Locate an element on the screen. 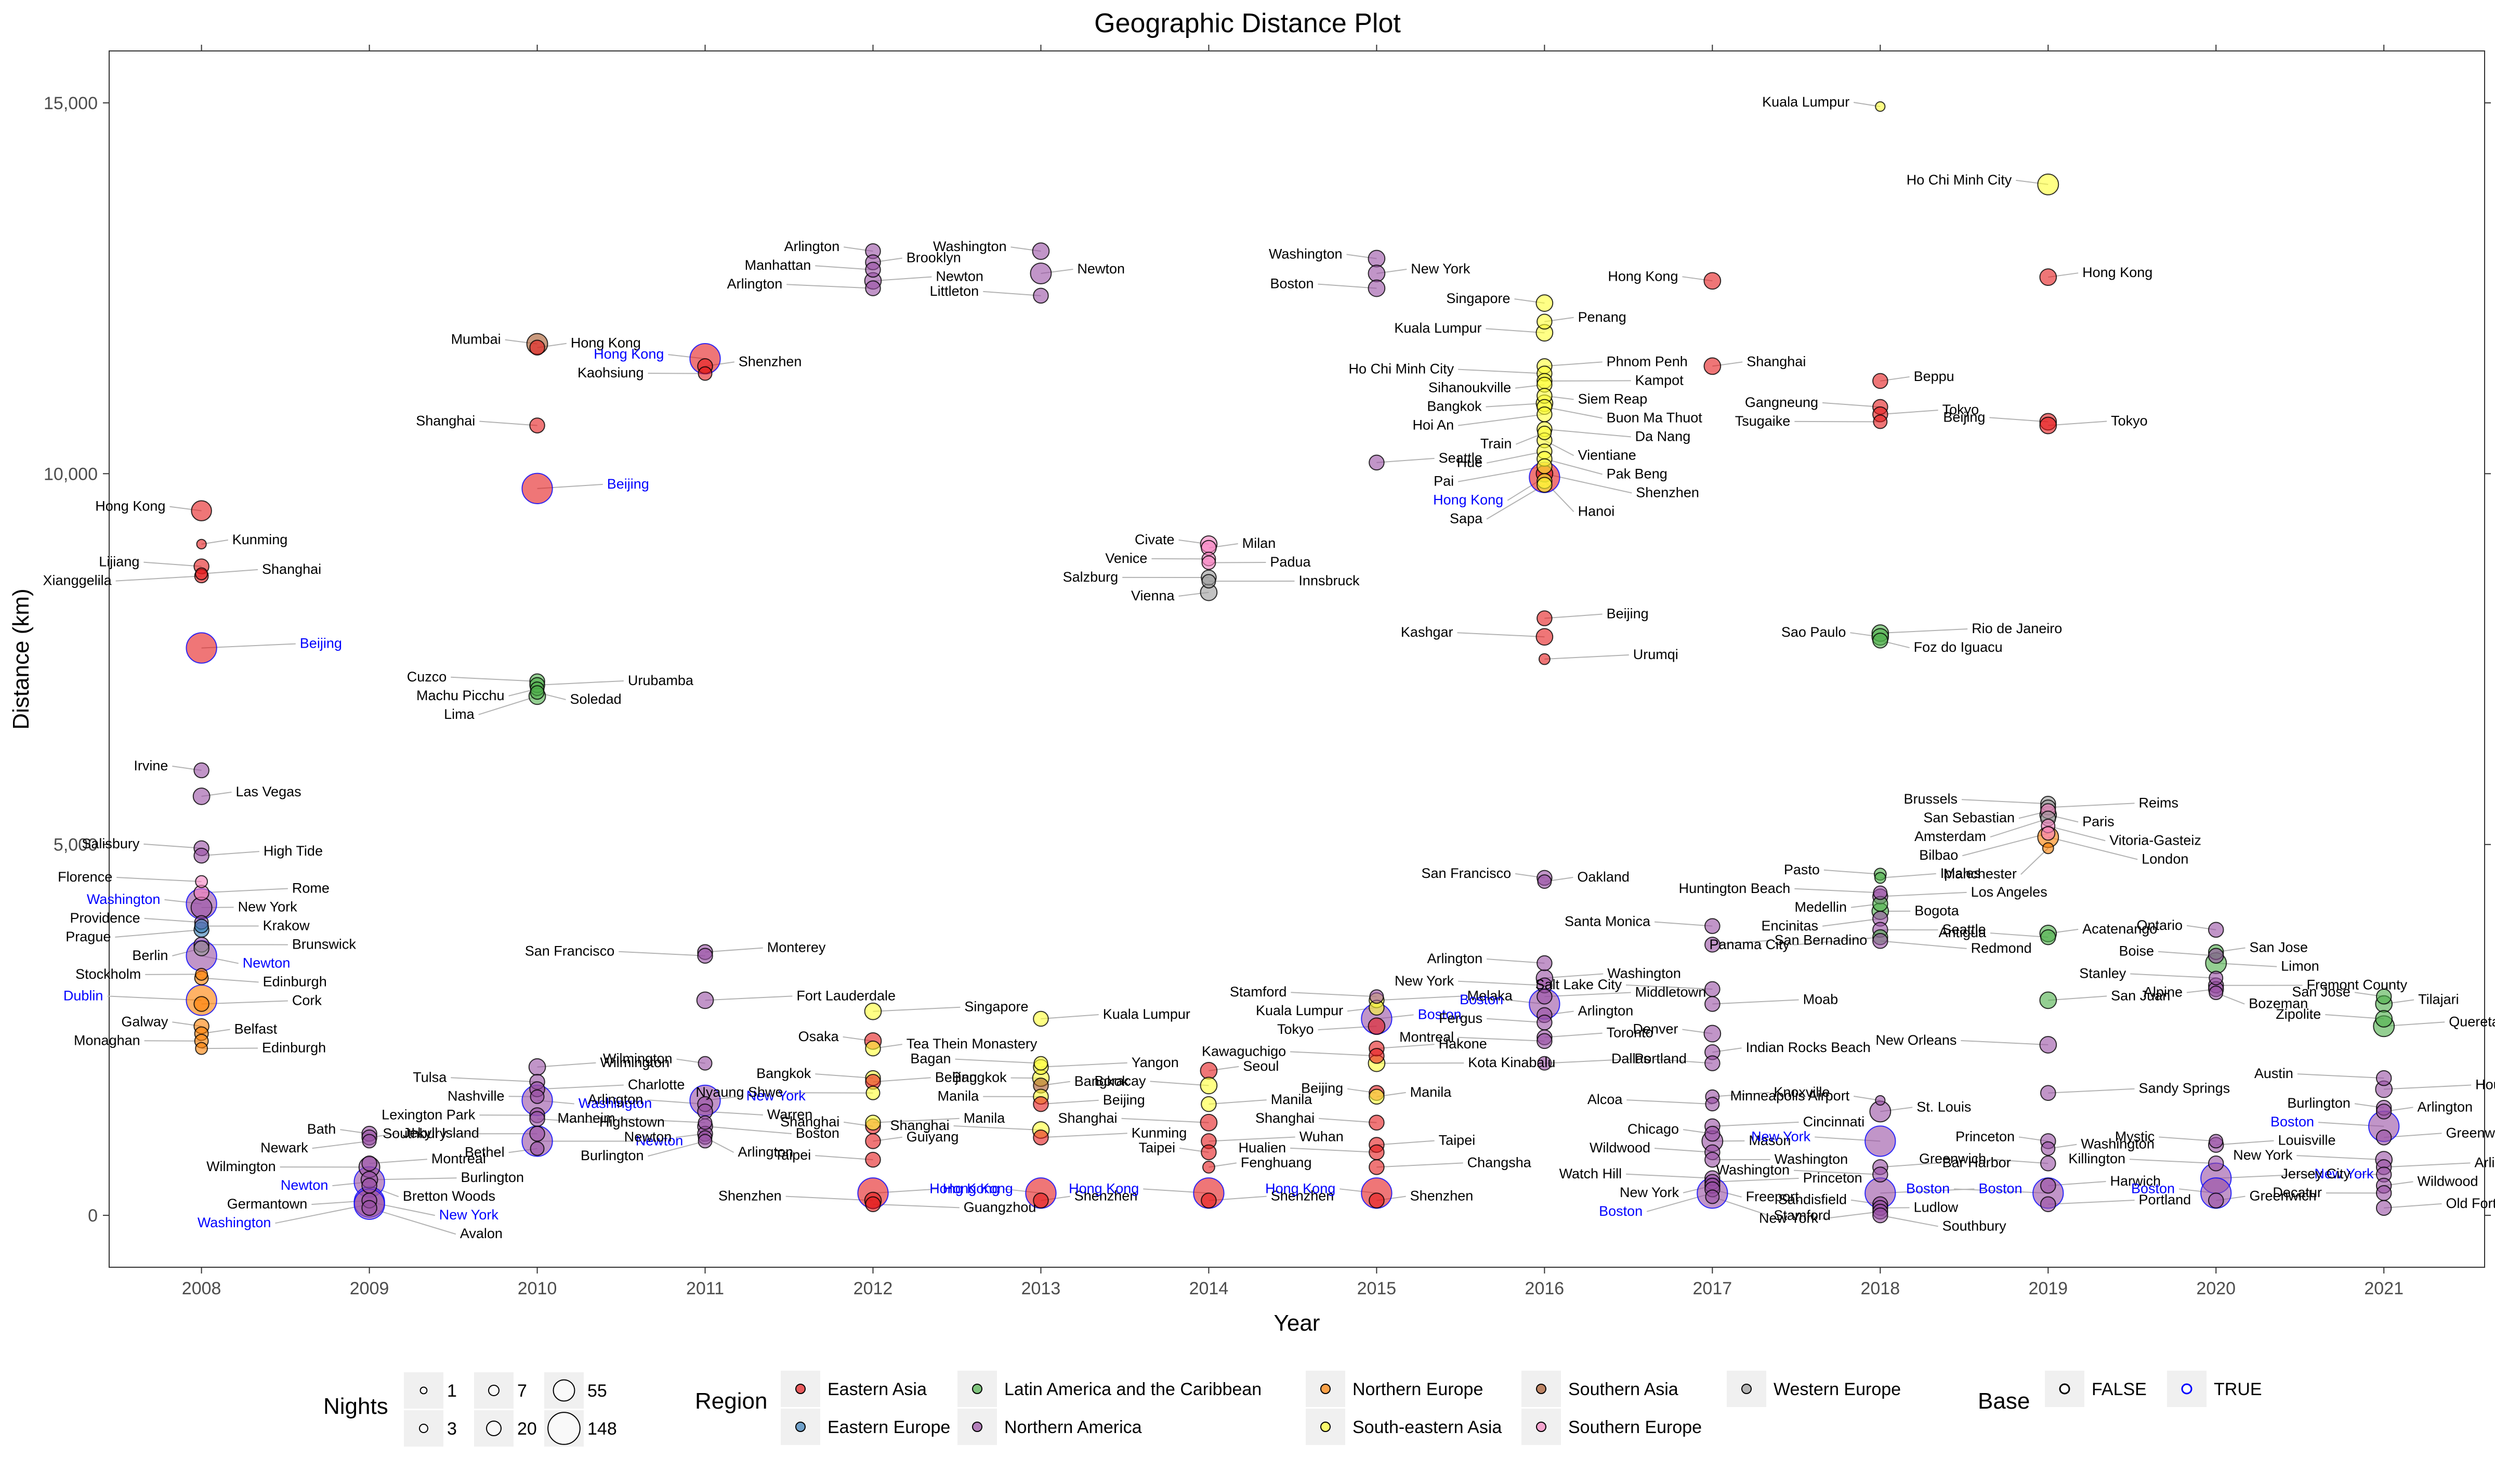 This screenshot has width=2495, height=1484. point-label: Phnom Penh is located at coordinates (1647, 361).